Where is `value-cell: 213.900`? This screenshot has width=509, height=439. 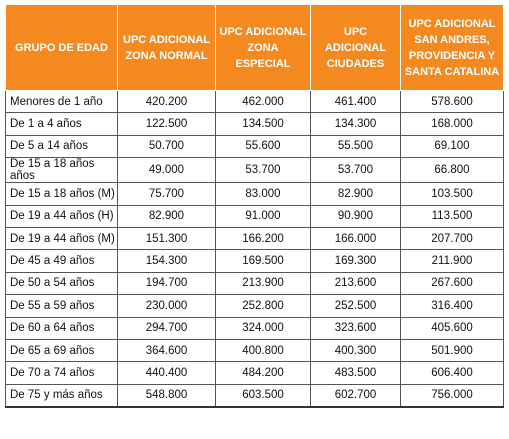 value-cell: 213.900 is located at coordinates (263, 283).